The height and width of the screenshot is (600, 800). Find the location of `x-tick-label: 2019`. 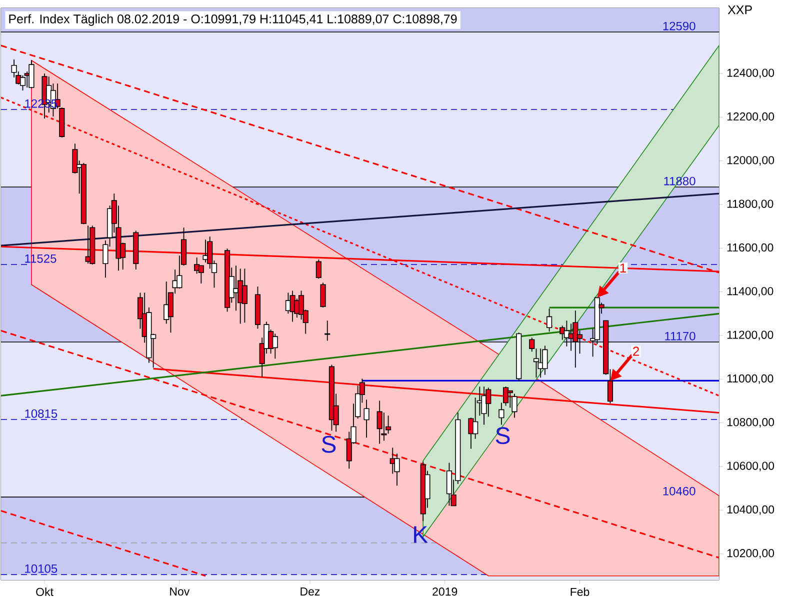

x-tick-label: 2019 is located at coordinates (445, 592).